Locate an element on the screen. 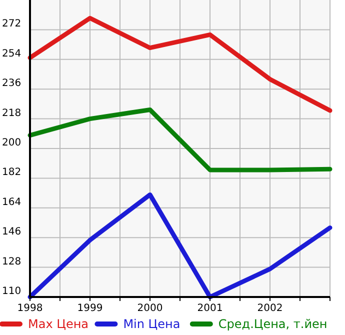 The image size is (345, 335). legend-label: Min Цена is located at coordinates (151, 324).